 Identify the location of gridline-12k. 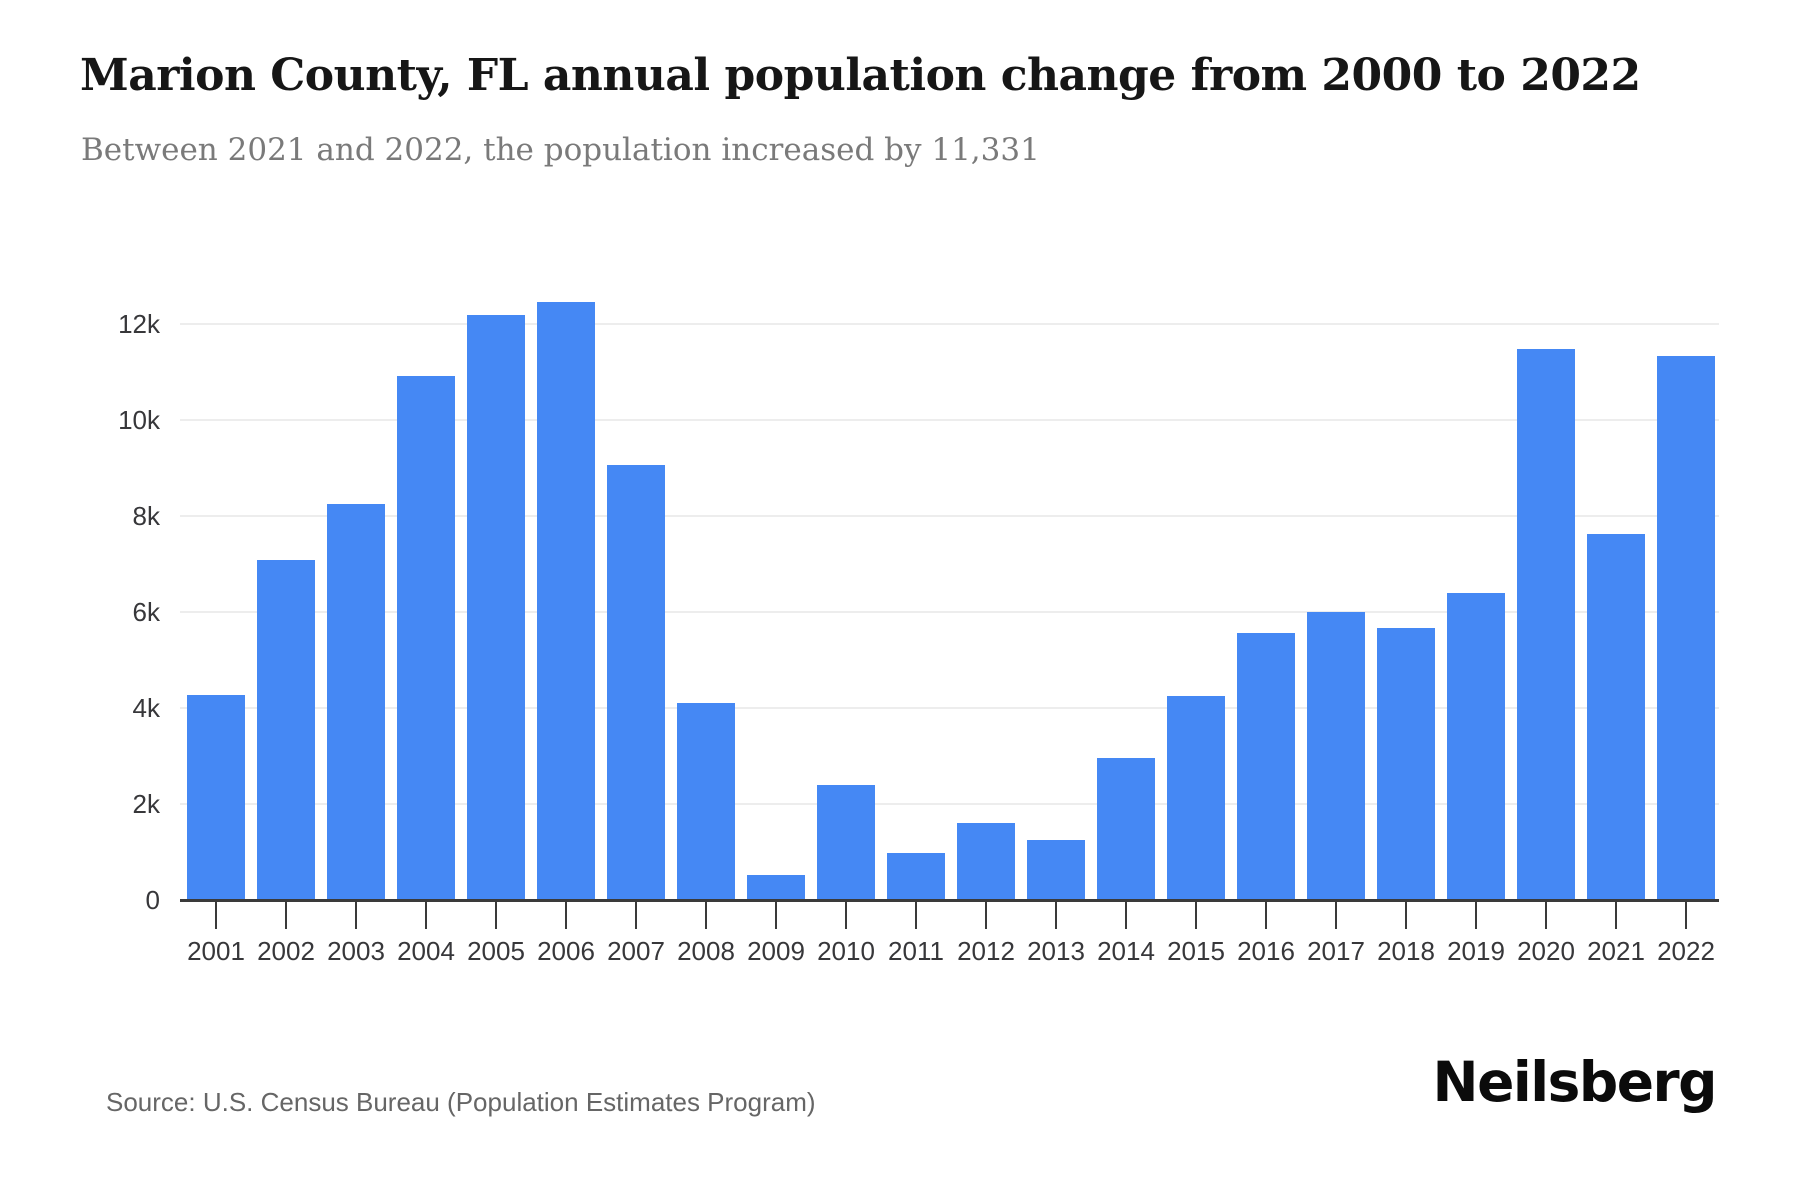
(949, 324).